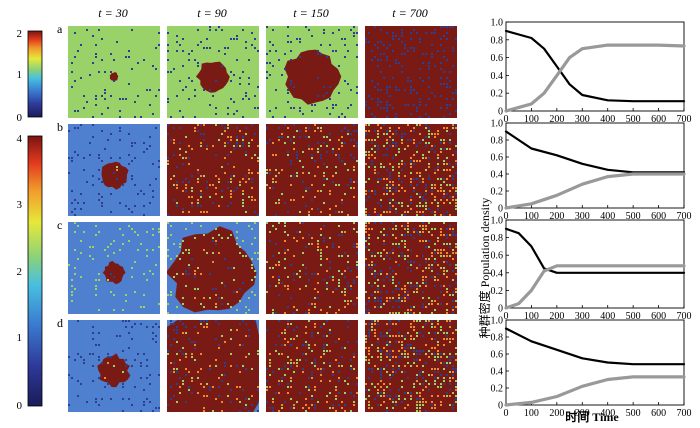  I want to click on row-label-a: a, so click(60, 29).